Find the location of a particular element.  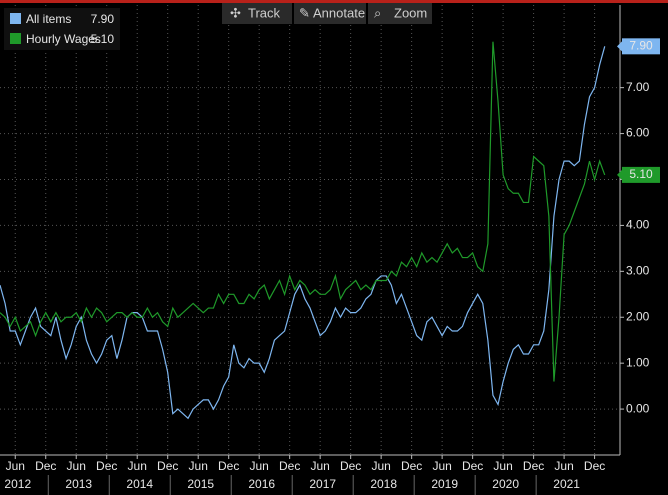

zoom-button is located at coordinates (400, 13).